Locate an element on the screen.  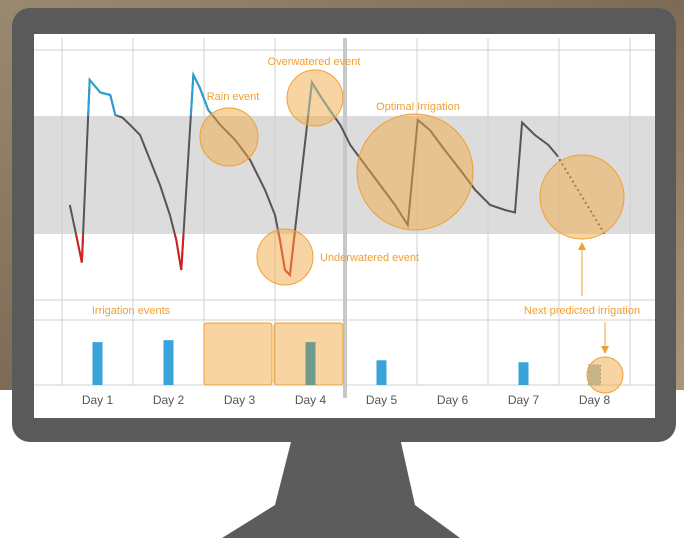
x-tick-label: Day 5 is located at coordinates (382, 400).